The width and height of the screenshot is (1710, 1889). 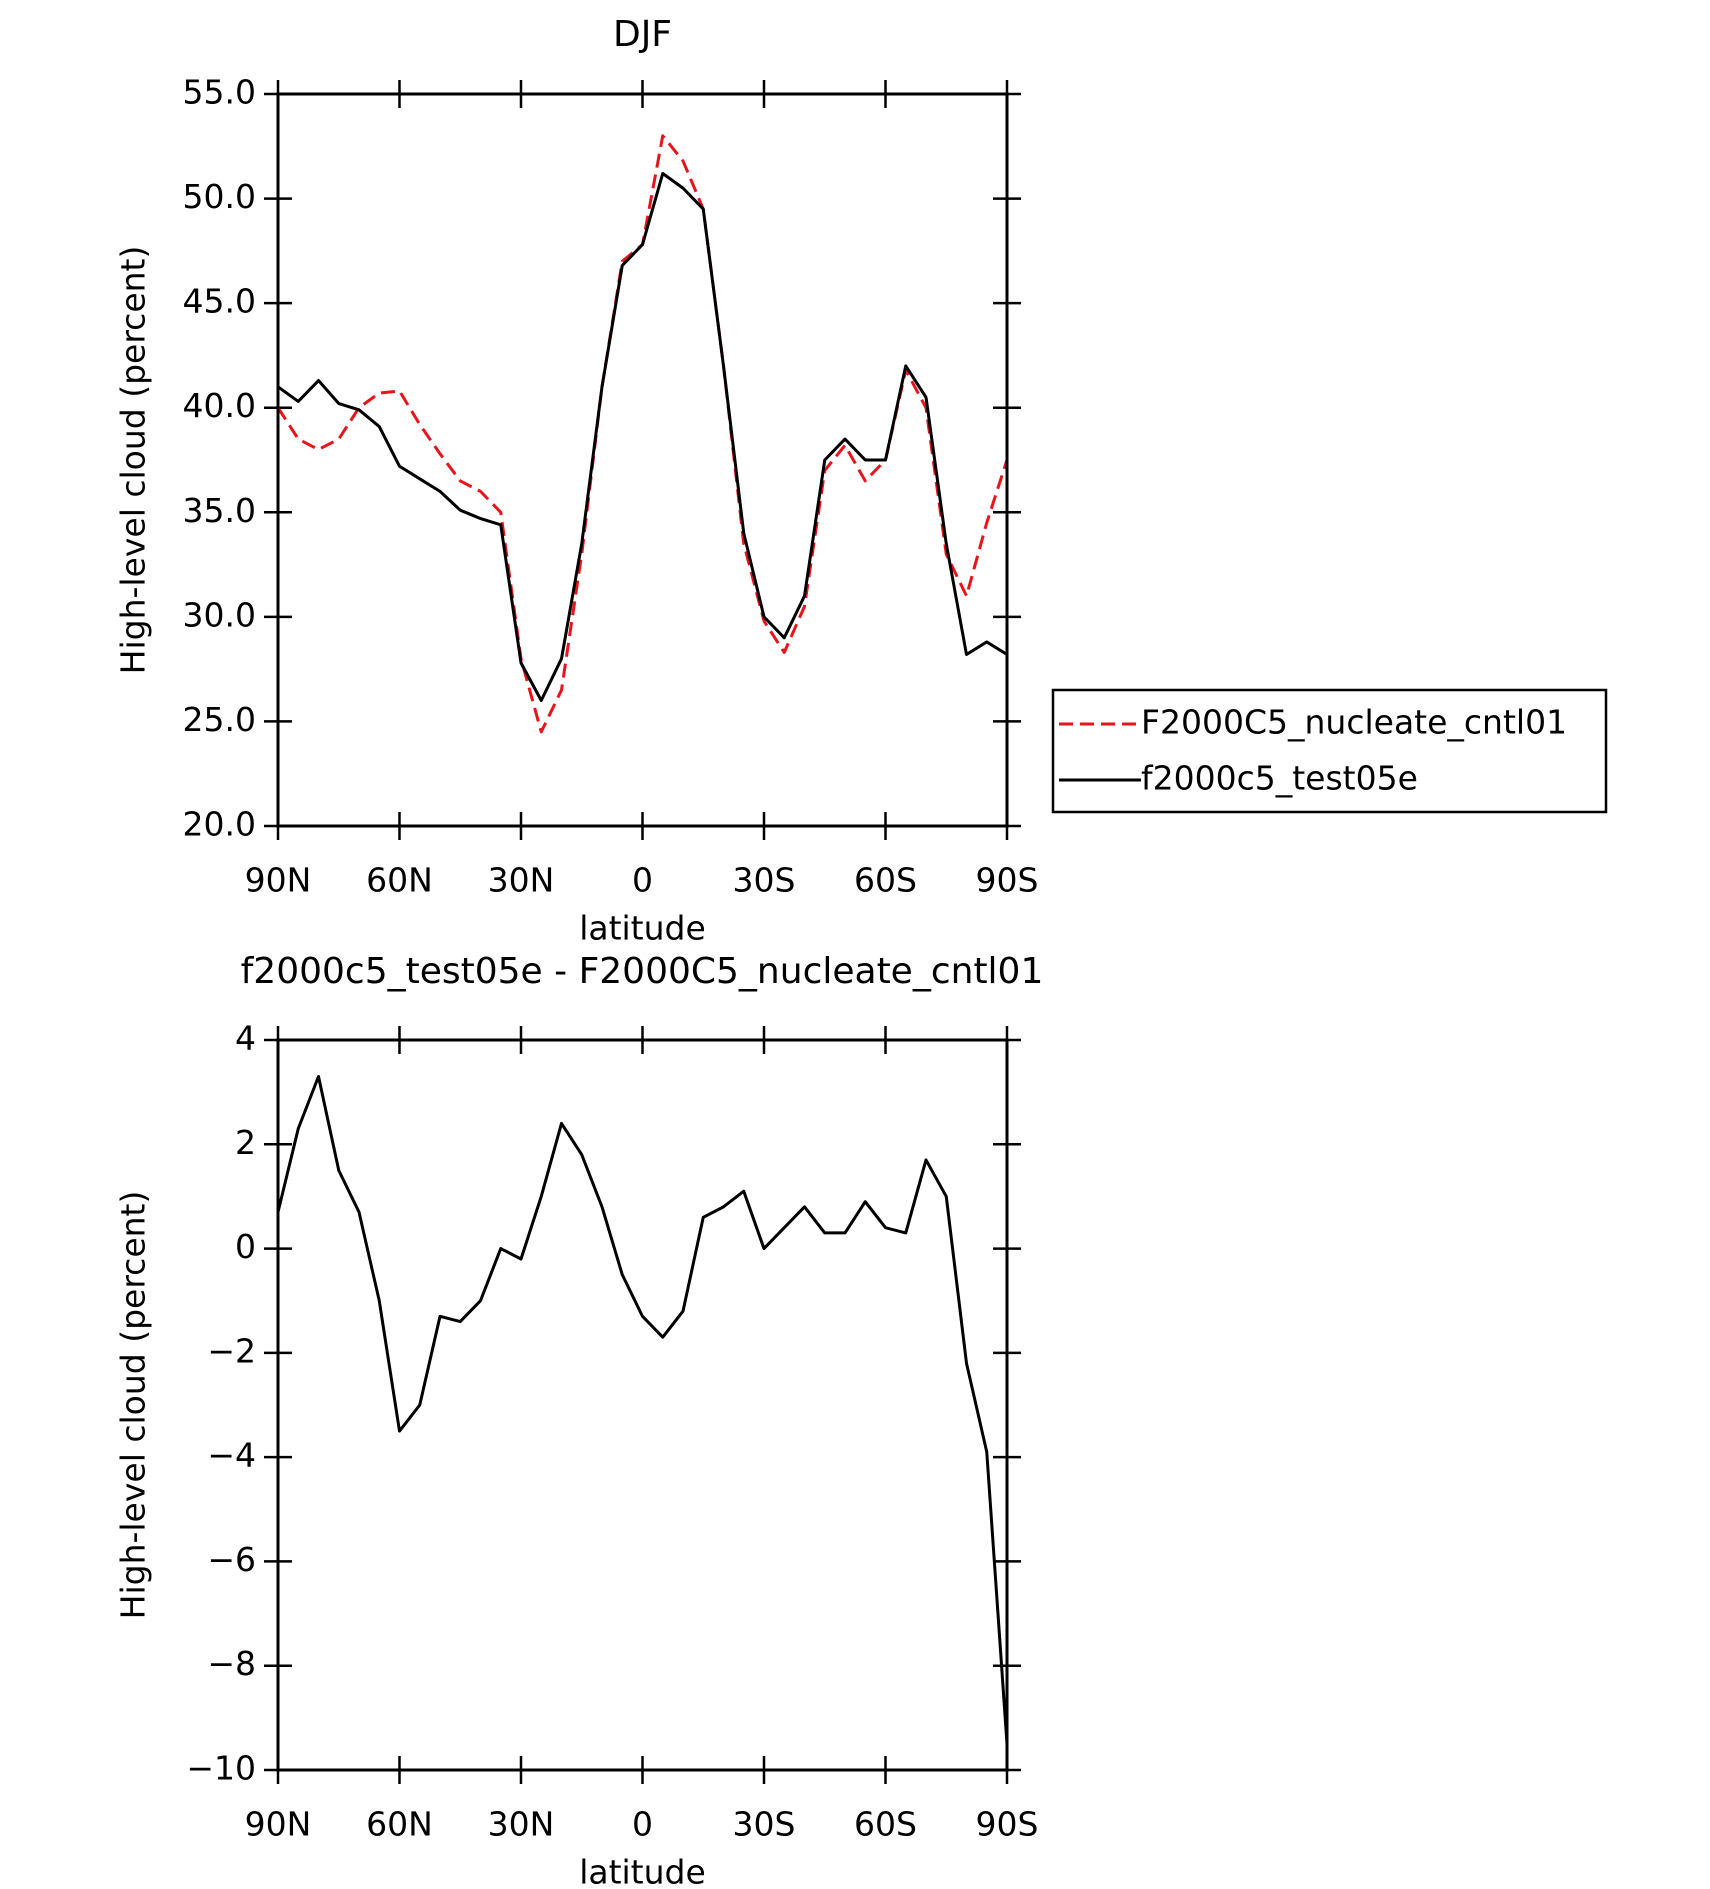 I want to click on y-tick-label: 50.0, so click(x=219, y=196).